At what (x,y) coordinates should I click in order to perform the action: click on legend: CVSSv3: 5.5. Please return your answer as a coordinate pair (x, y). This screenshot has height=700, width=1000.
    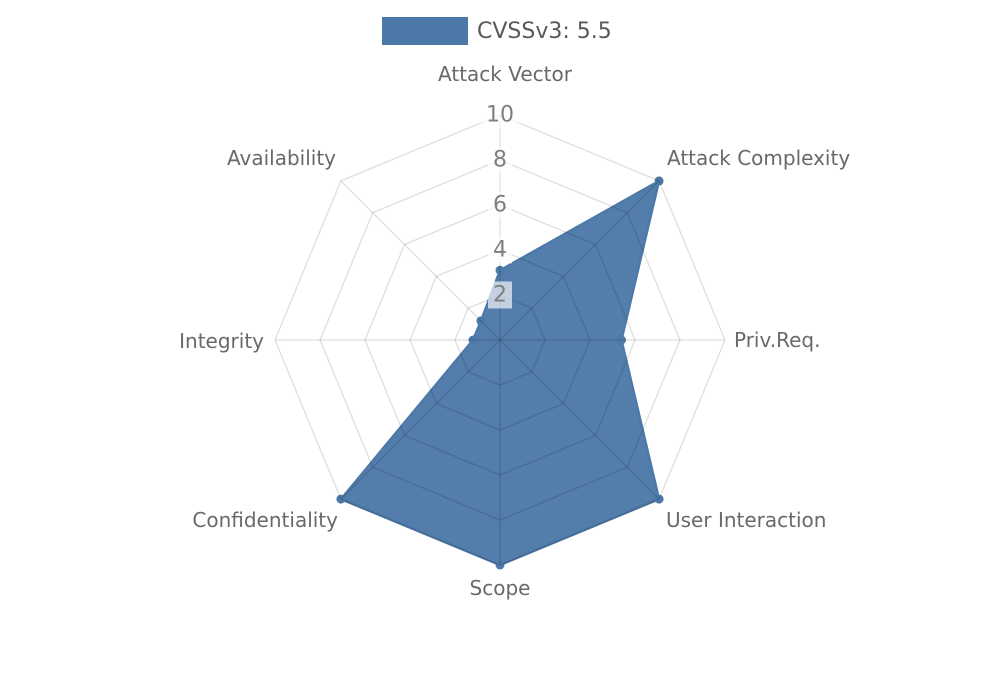
    Looking at the image, I should click on (497, 31).